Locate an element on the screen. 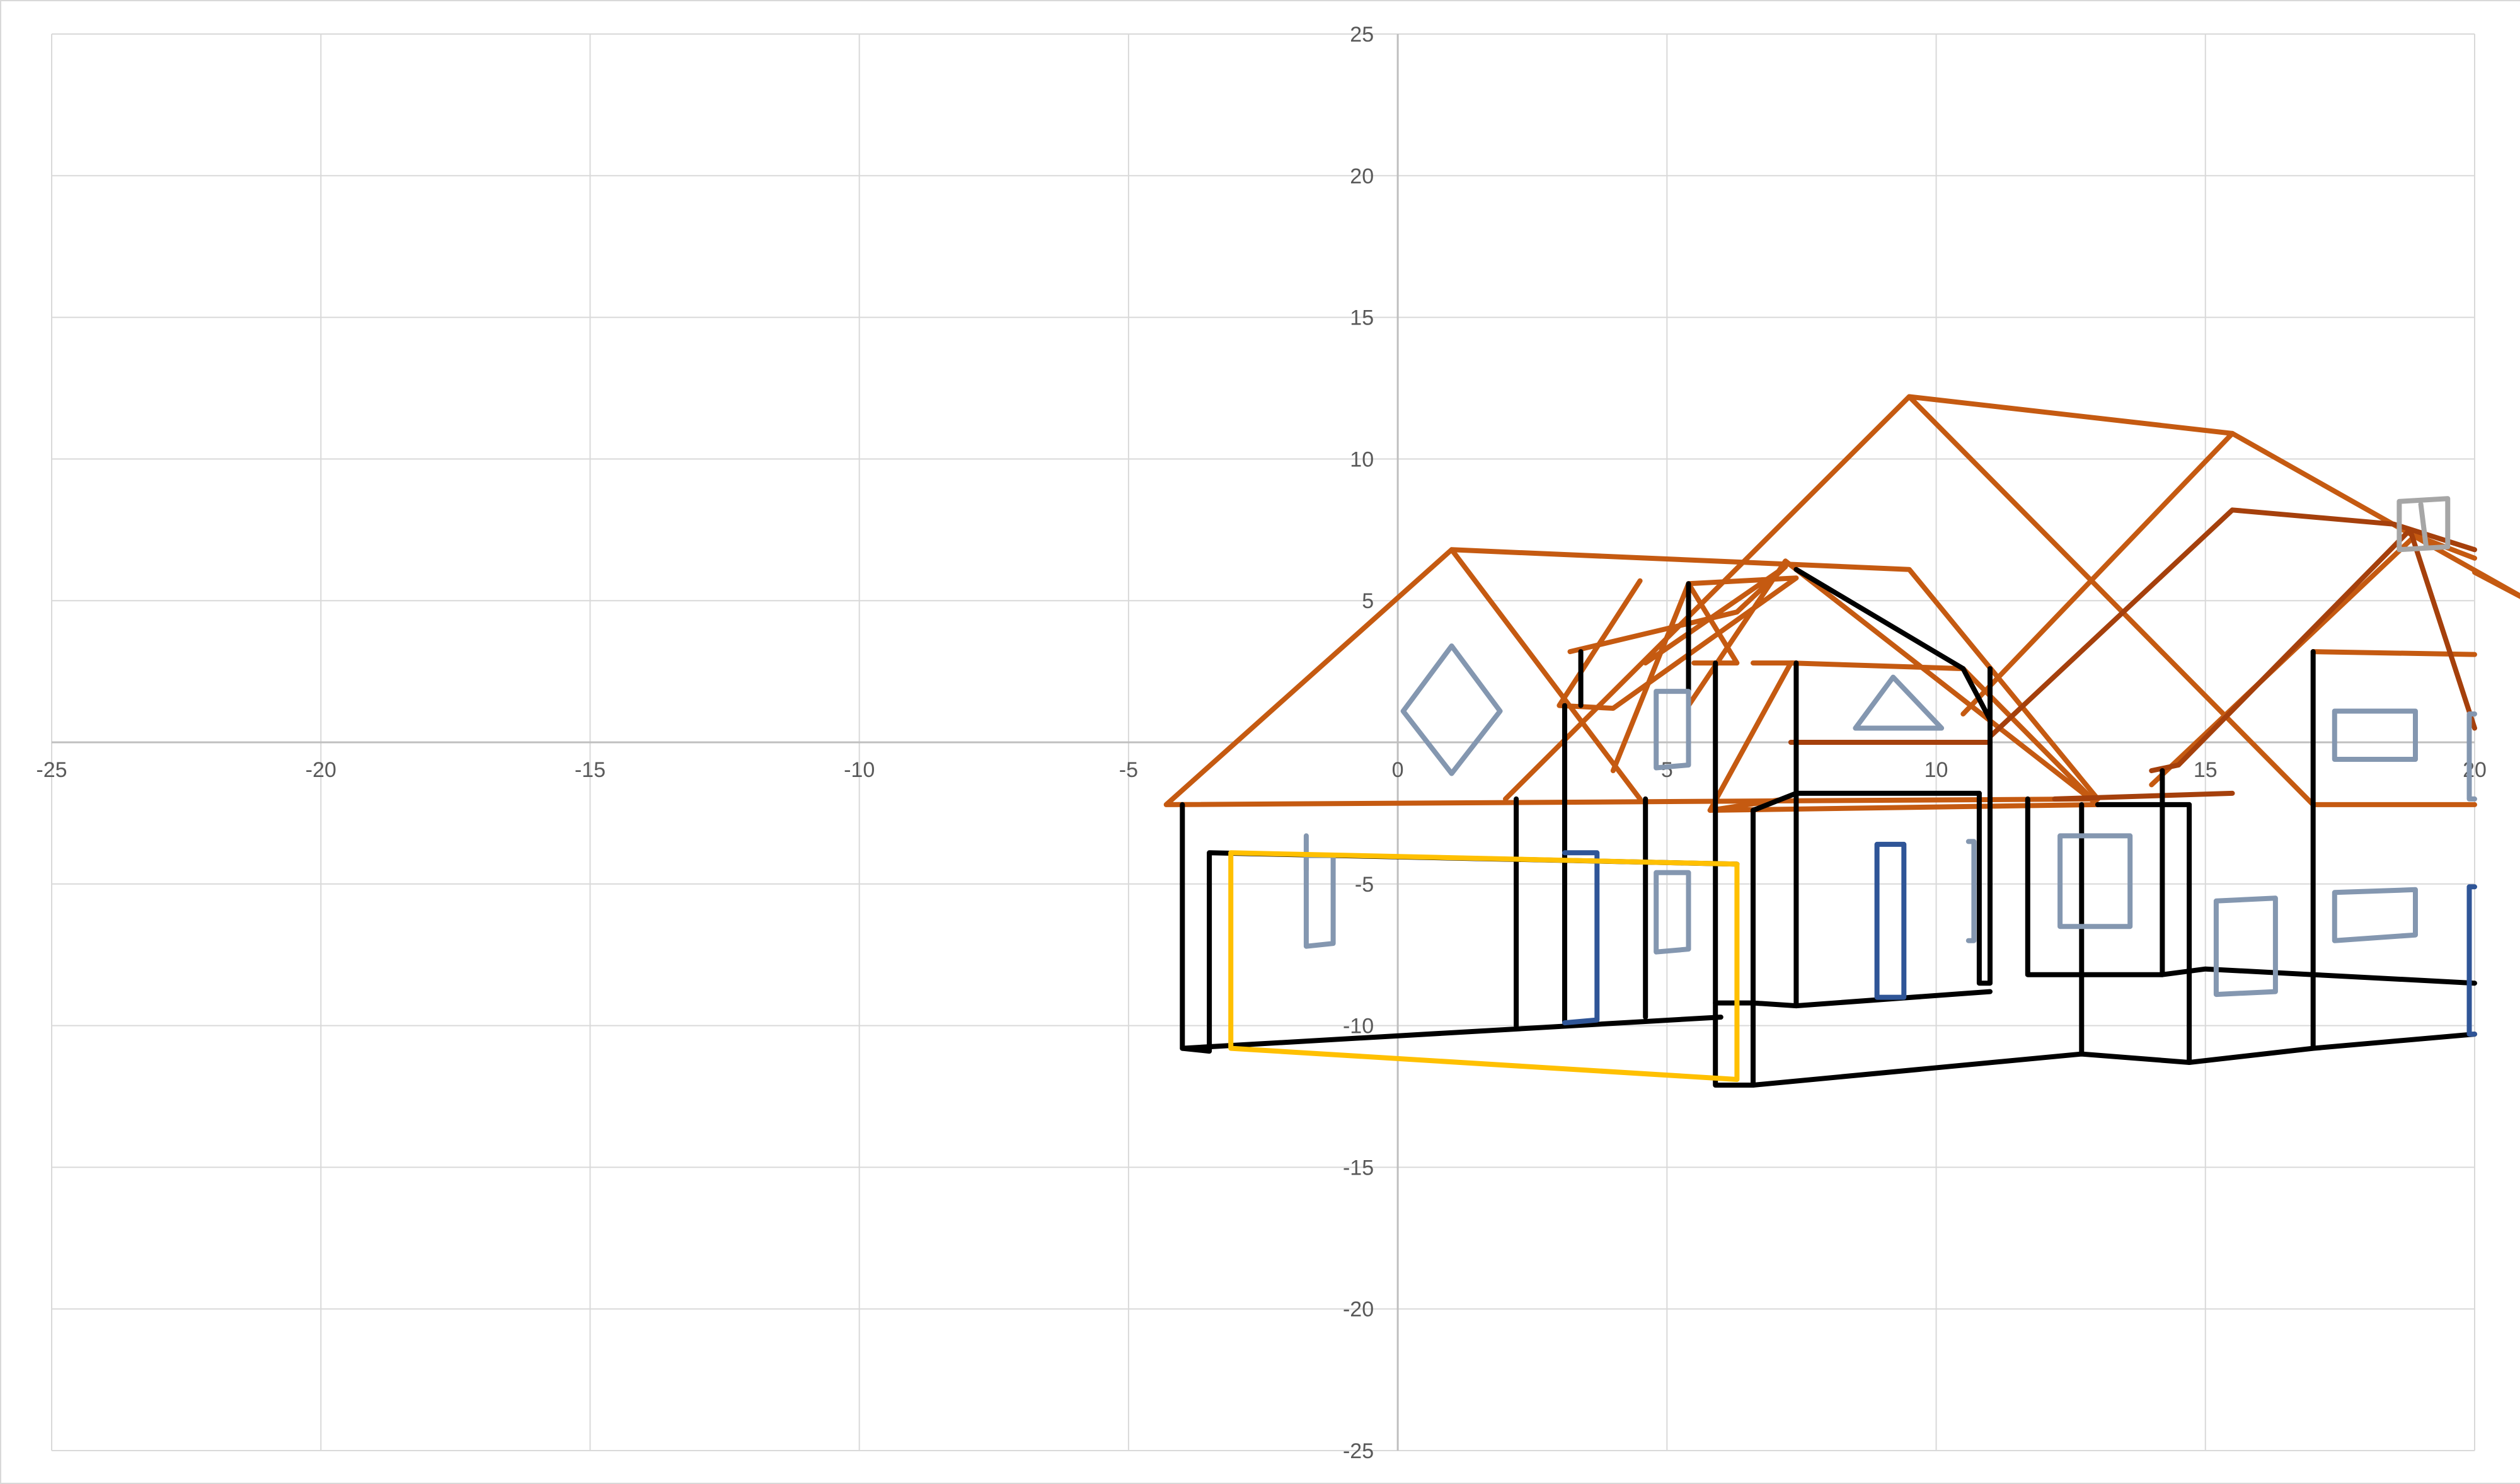  y-tick-label: -25 is located at coordinates (1358, 1451).